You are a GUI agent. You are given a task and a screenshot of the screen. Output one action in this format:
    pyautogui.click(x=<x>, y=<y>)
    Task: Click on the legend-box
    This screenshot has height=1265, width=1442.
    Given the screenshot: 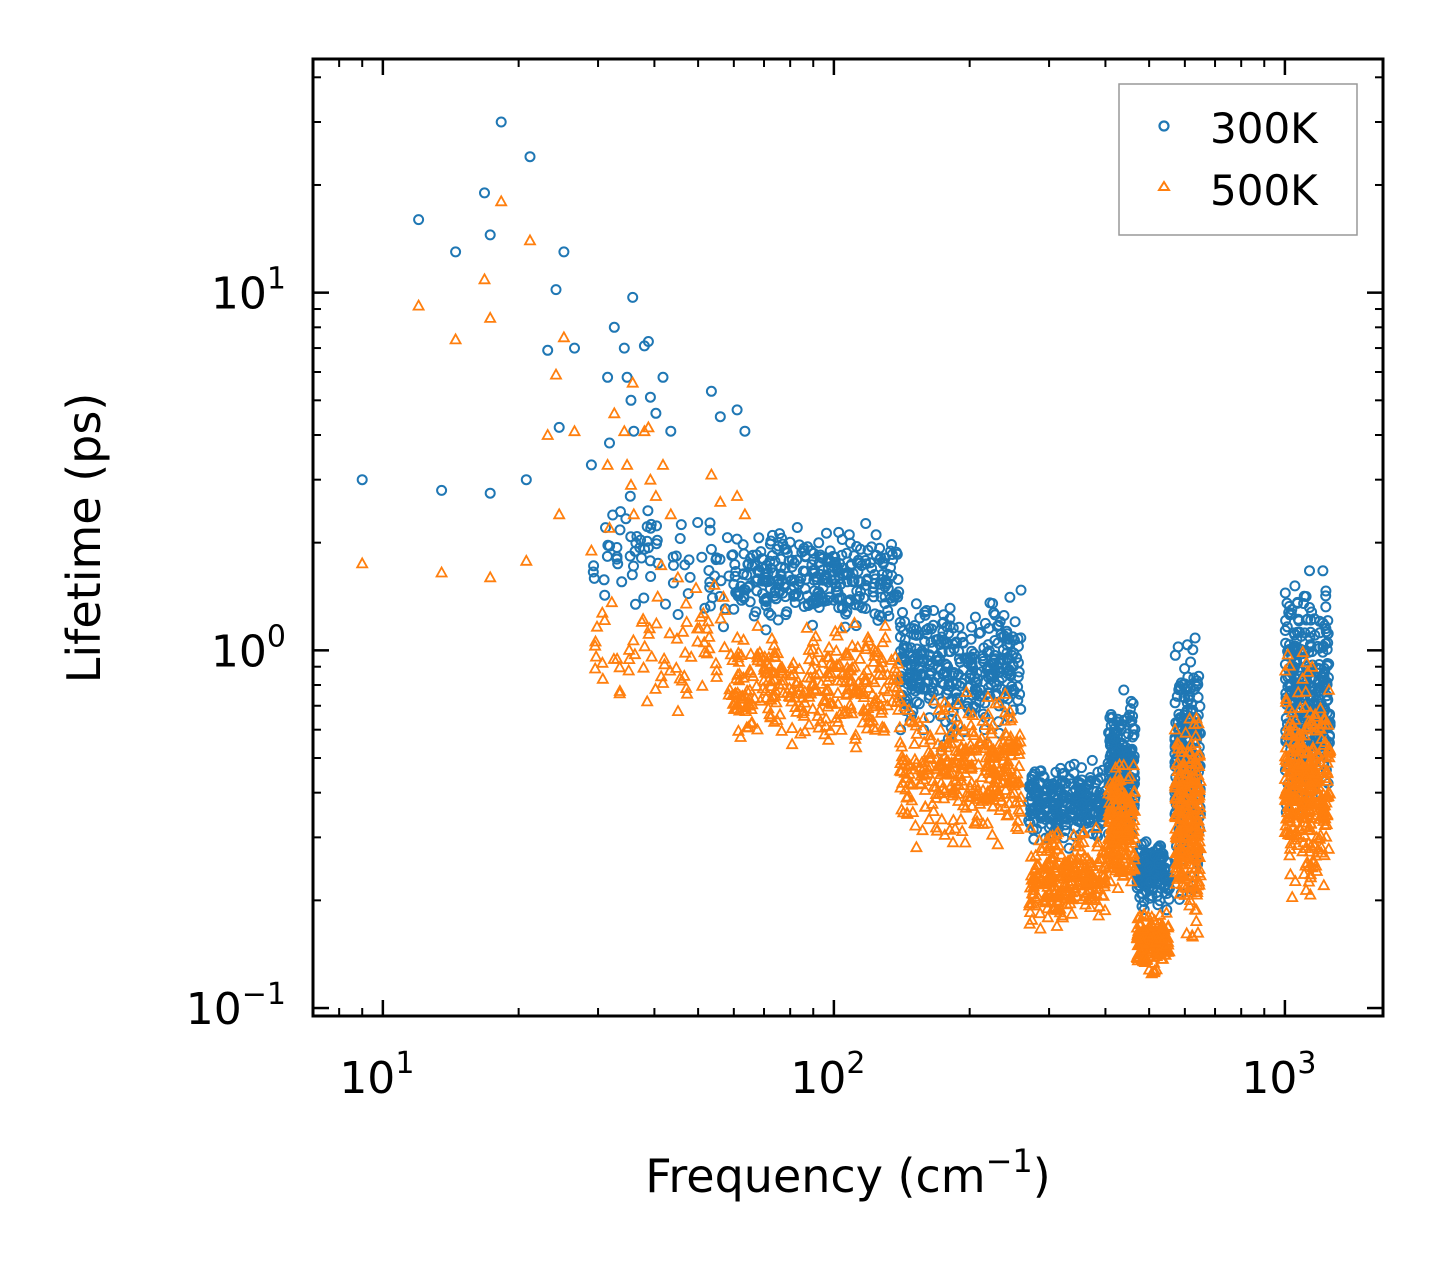 What is the action you would take?
    pyautogui.click(x=1238, y=159)
    